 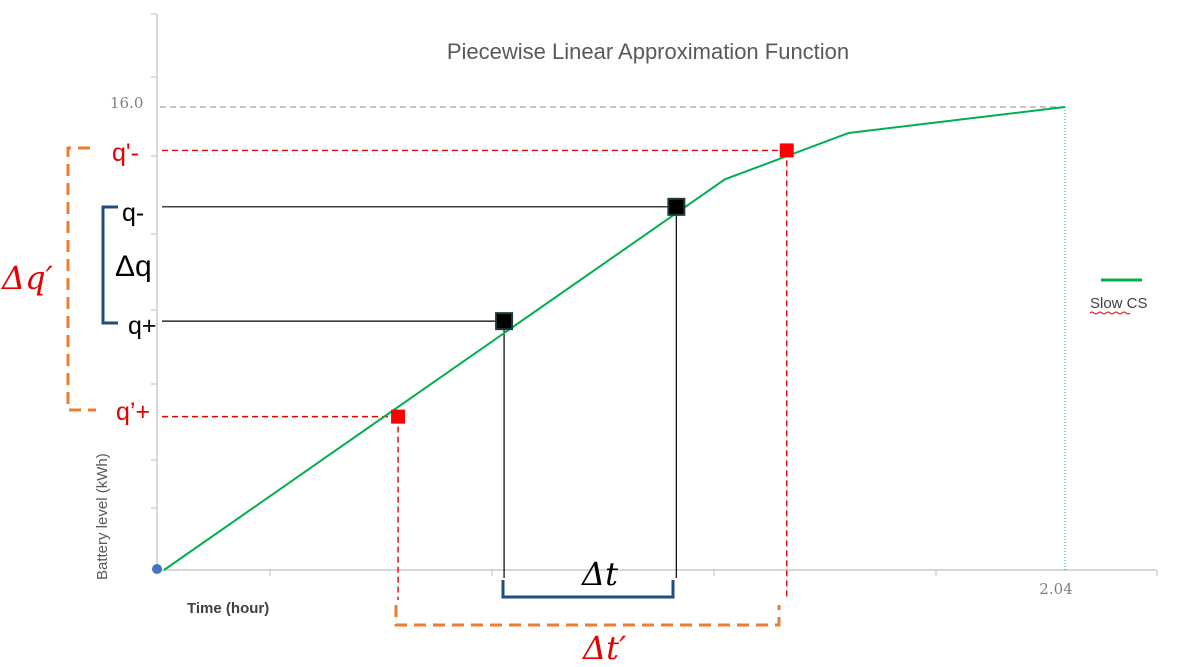 I want to click on chart-title: Piecewise Linear Approximation Function, so click(x=648, y=51).